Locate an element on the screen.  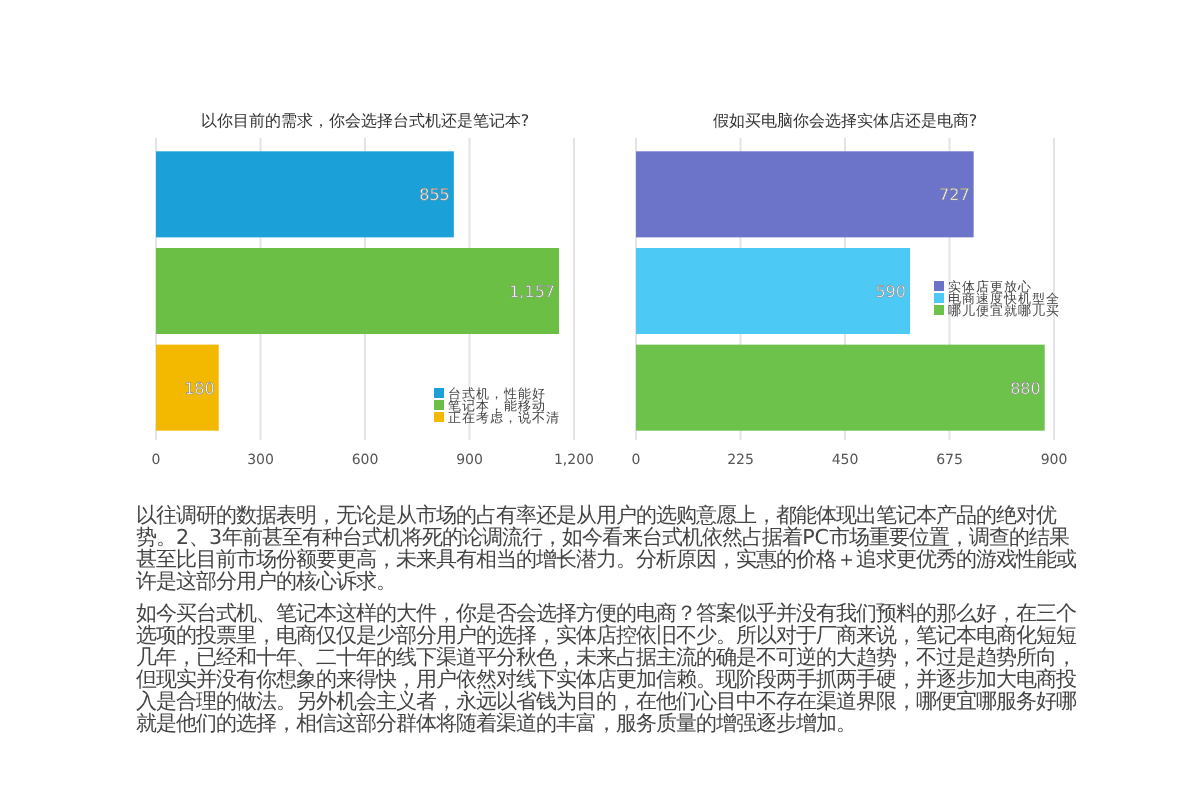
data-label: 727 is located at coordinates (954, 195).